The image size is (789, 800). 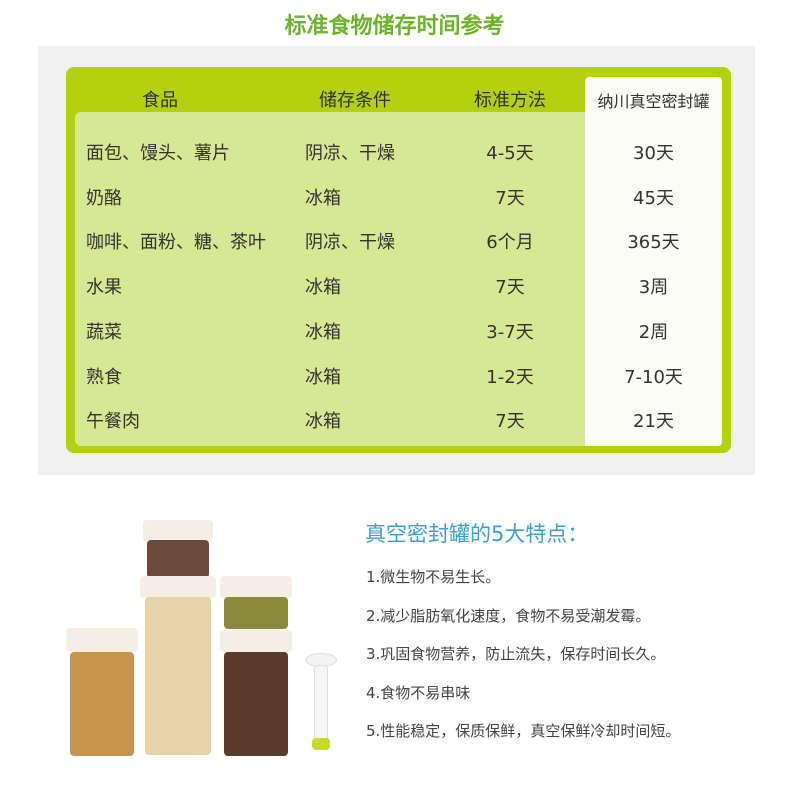 I want to click on feature-item: 5.性能稳定，保质保鲜，真空保鲜冷却时间短。, so click(x=523, y=731).